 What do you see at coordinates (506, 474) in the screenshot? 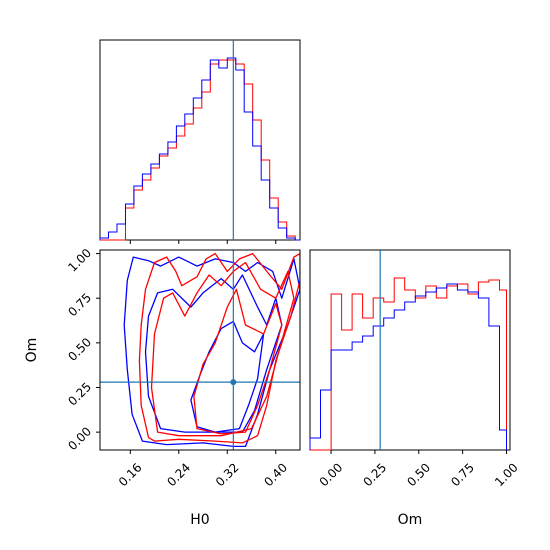
I see `om-hist-tick-label-4: 1.00` at bounding box center [506, 474].